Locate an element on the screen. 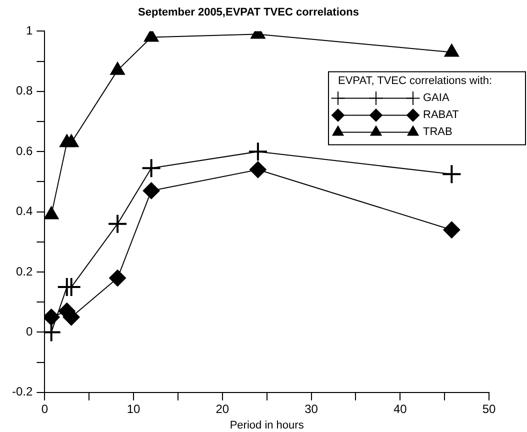  legend-label: TRAB is located at coordinates (437, 132).